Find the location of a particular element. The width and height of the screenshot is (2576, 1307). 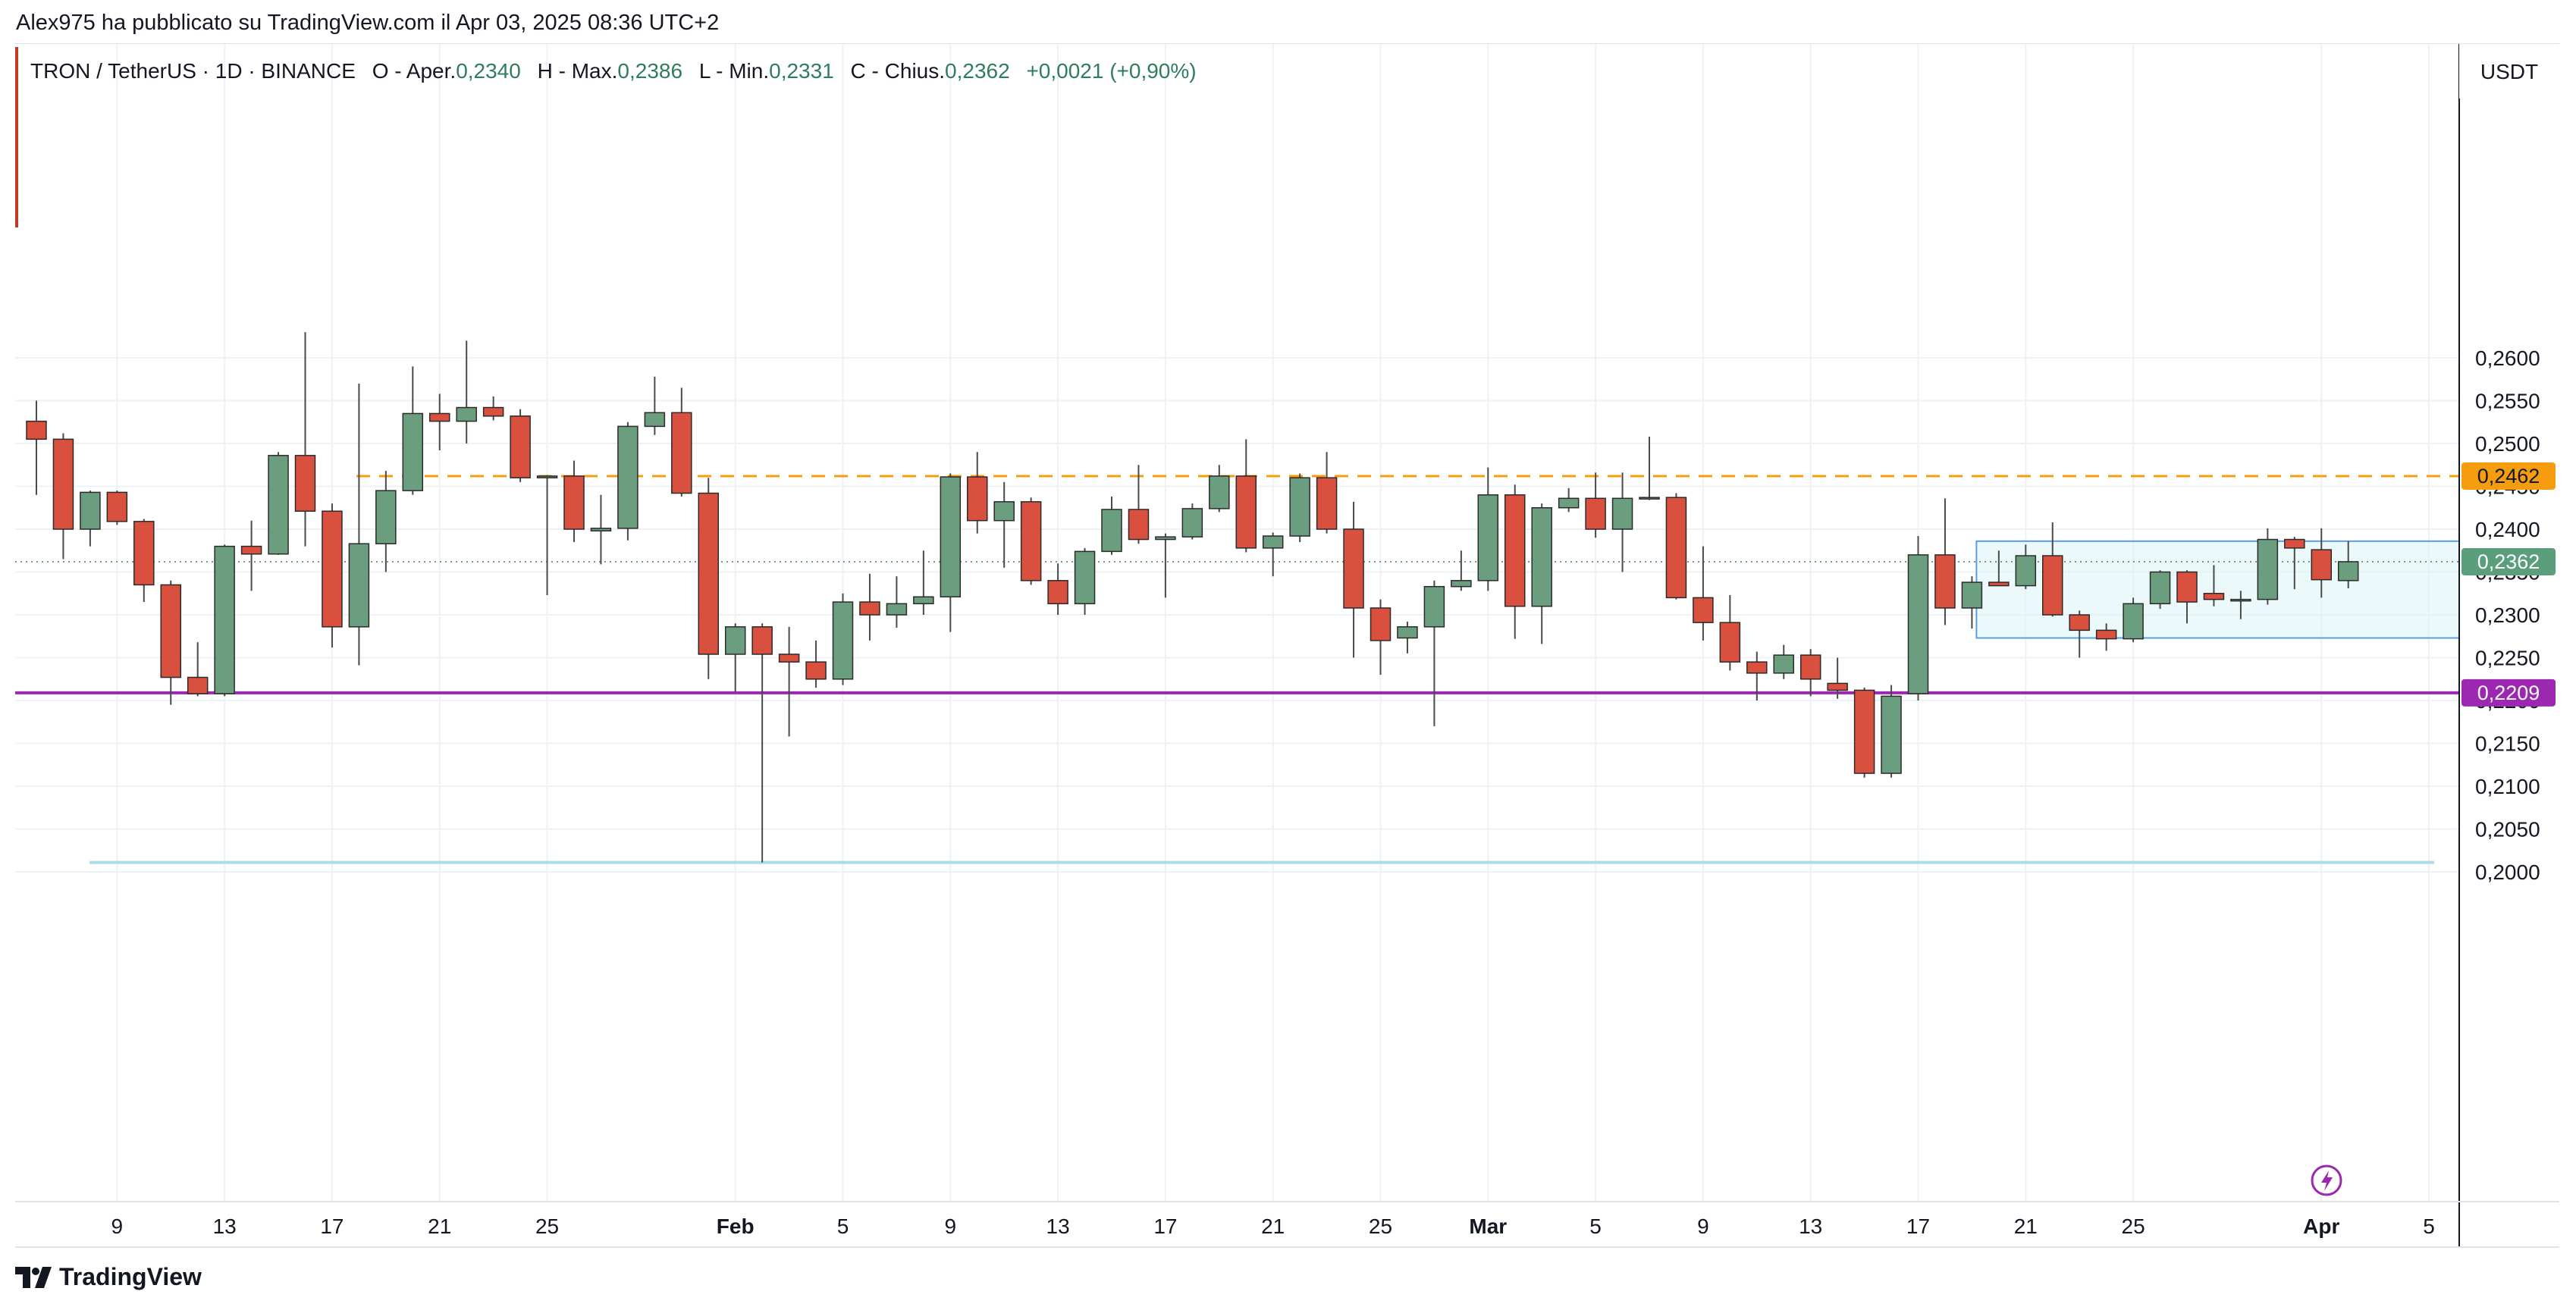

currency-label: USDT is located at coordinates (2509, 71).